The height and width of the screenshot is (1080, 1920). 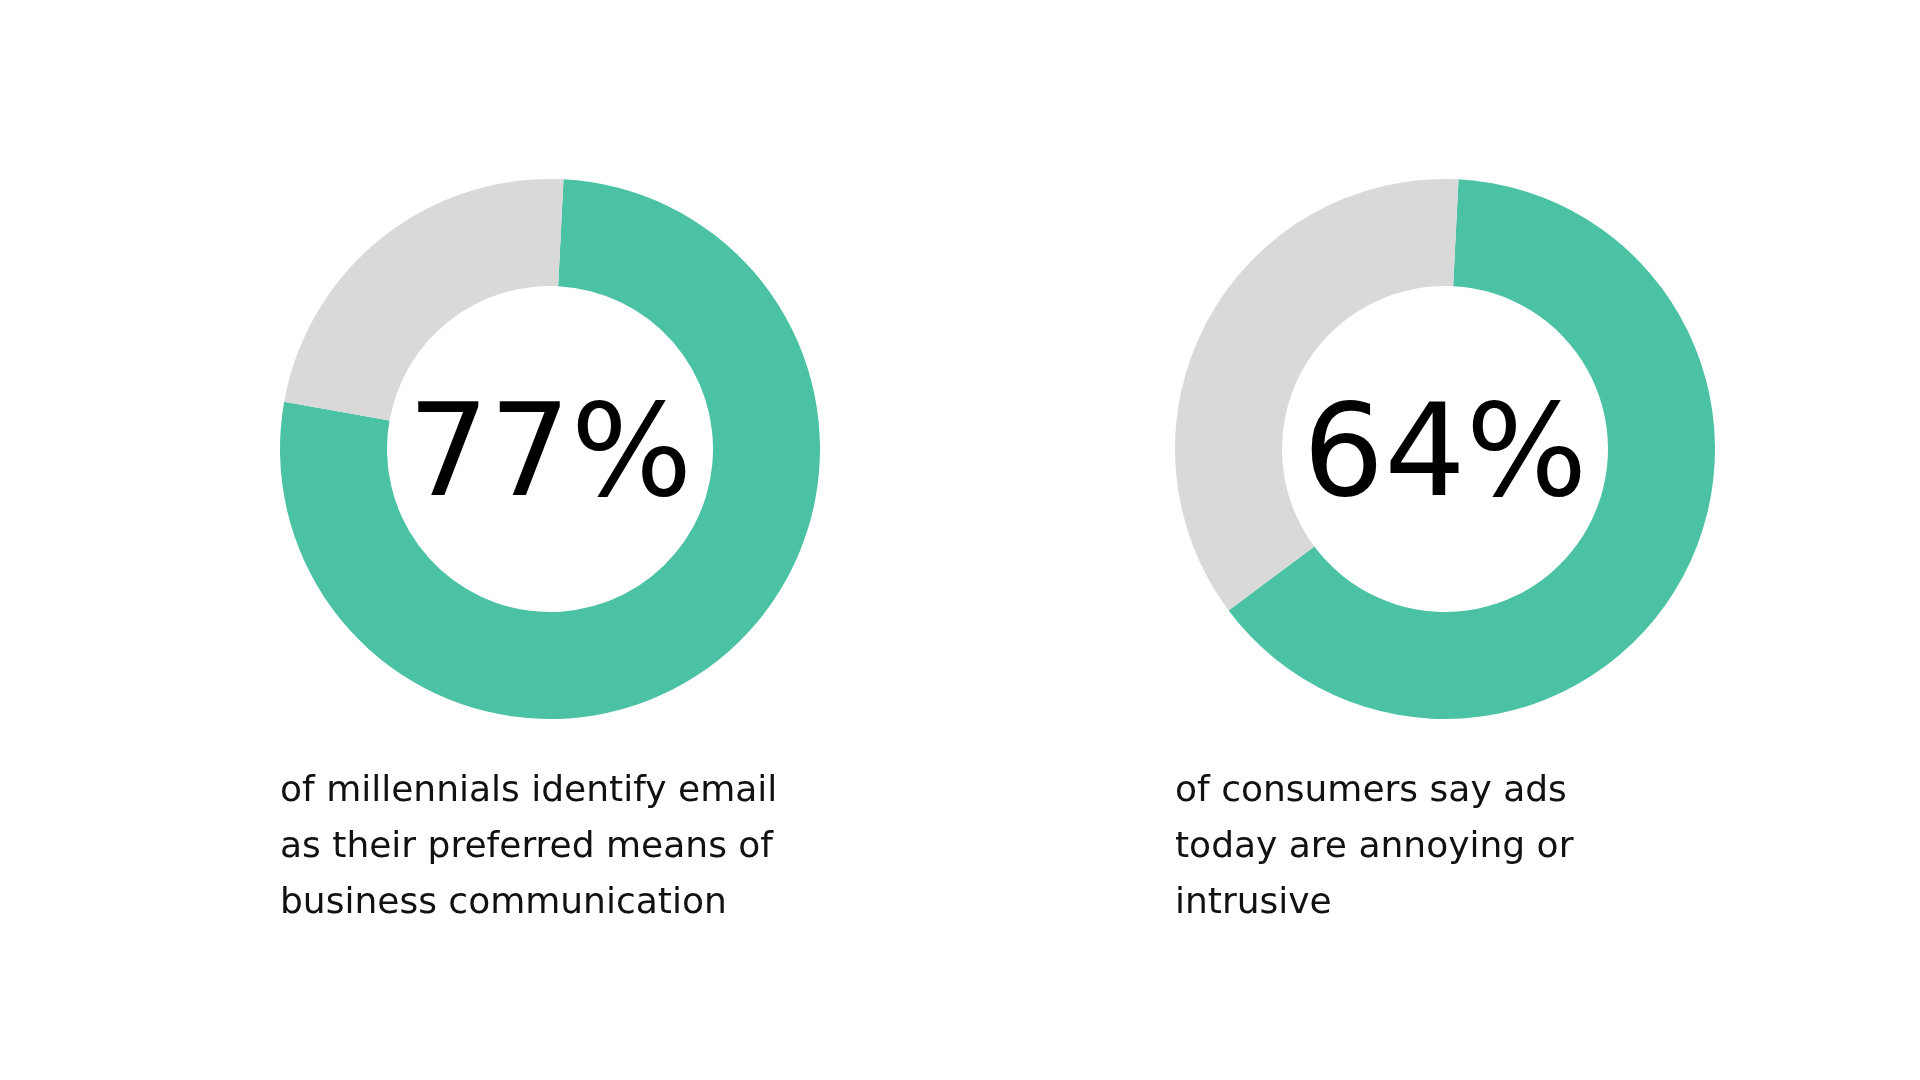 What do you see at coordinates (1445, 451) in the screenshot?
I see `data-label: 64%` at bounding box center [1445, 451].